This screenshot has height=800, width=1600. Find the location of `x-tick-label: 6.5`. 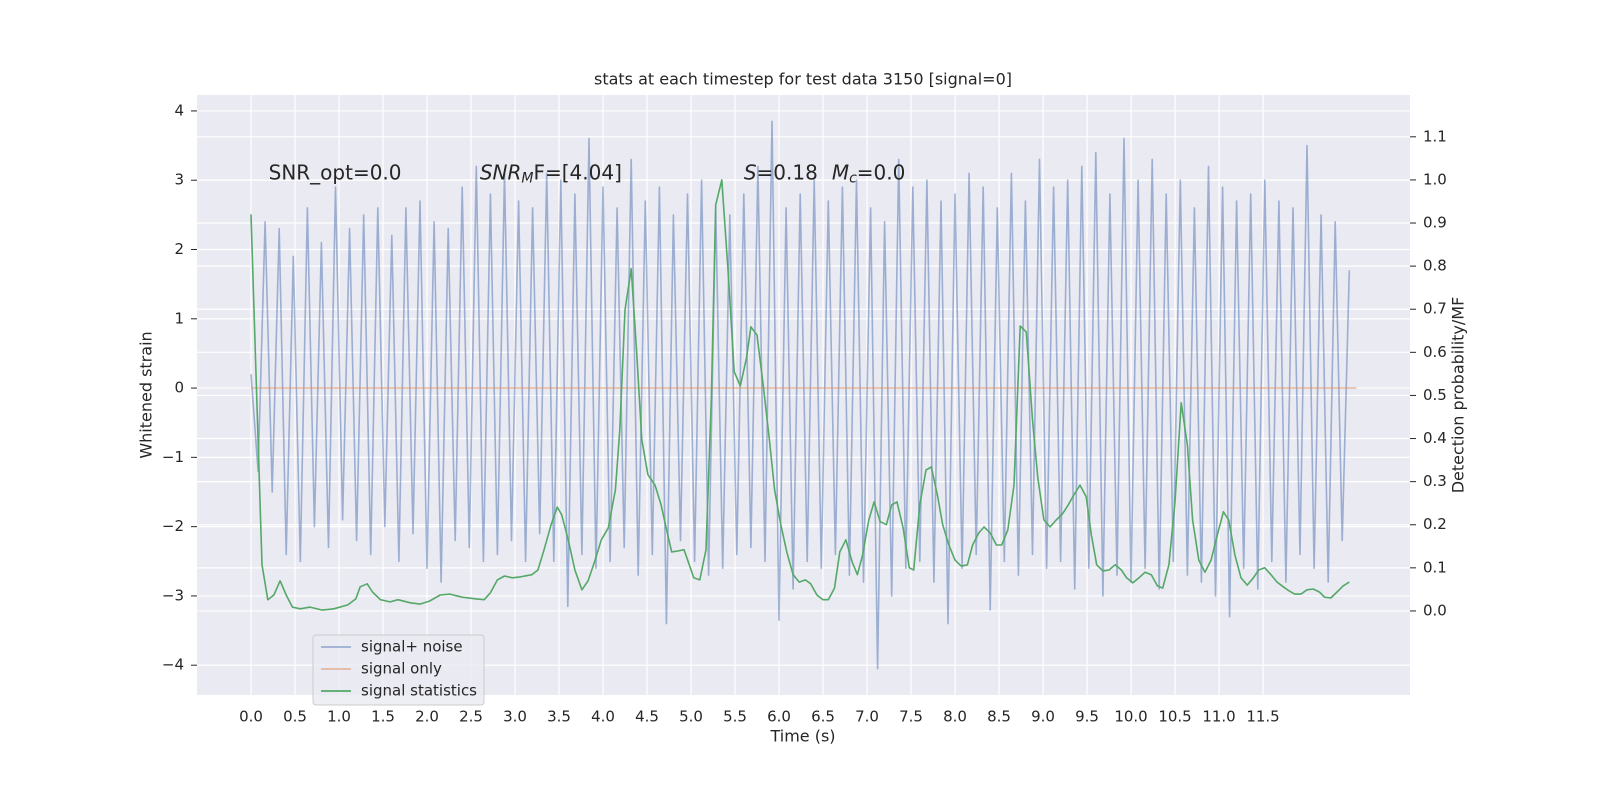

x-tick-label: 6.5 is located at coordinates (823, 717).